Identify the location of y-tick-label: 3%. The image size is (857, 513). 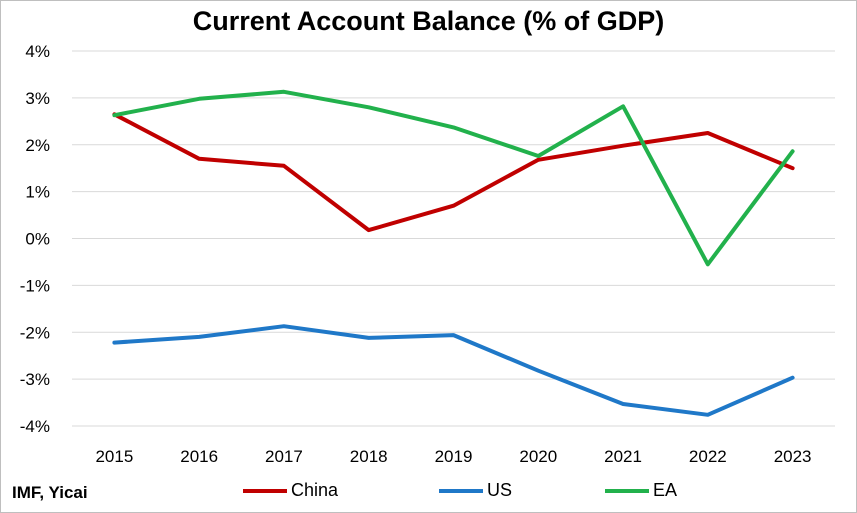
(37, 98).